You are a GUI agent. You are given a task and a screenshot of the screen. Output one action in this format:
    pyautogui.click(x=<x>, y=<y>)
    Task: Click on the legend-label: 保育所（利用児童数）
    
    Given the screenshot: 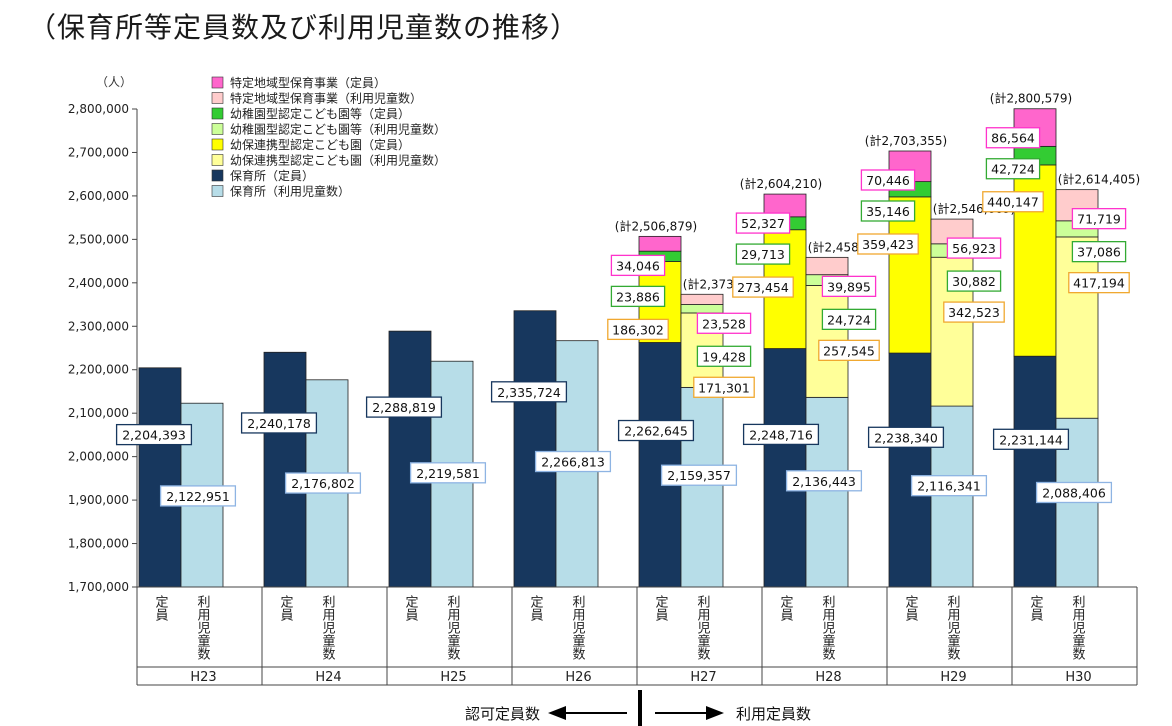 What is the action you would take?
    pyautogui.click(x=290, y=191)
    